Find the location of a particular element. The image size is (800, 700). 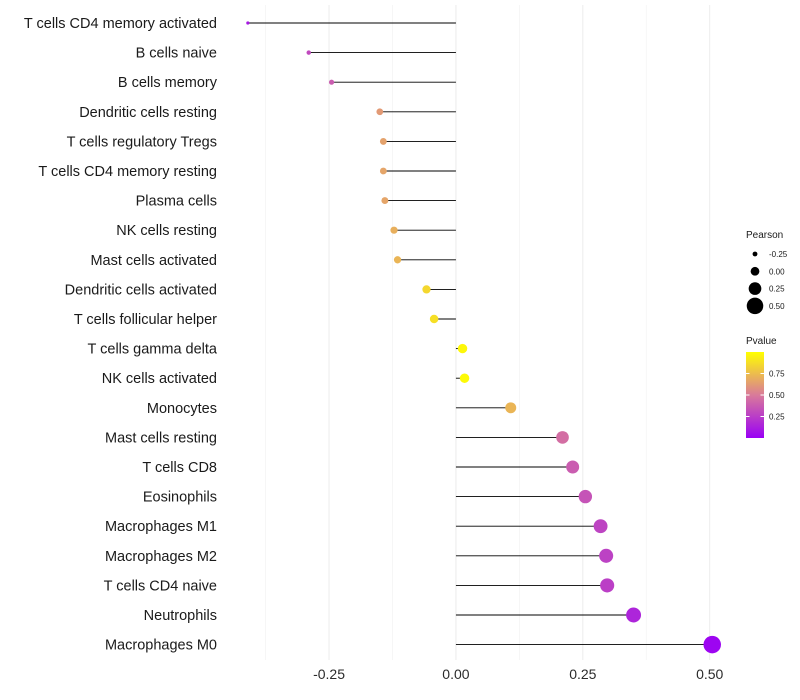

size-legend-label: 0.25 is located at coordinates (777, 289).